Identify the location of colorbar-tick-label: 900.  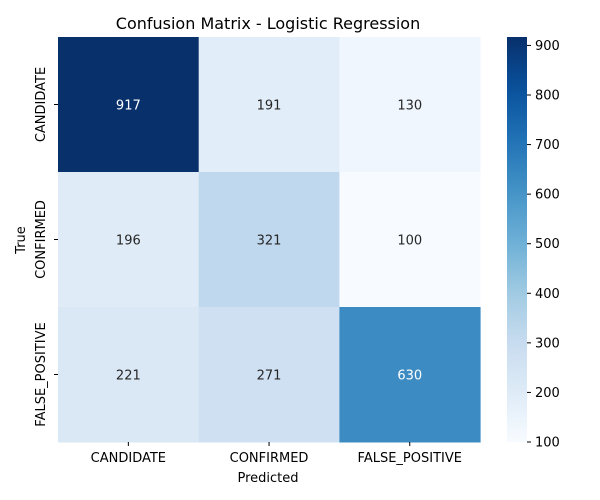
(547, 46).